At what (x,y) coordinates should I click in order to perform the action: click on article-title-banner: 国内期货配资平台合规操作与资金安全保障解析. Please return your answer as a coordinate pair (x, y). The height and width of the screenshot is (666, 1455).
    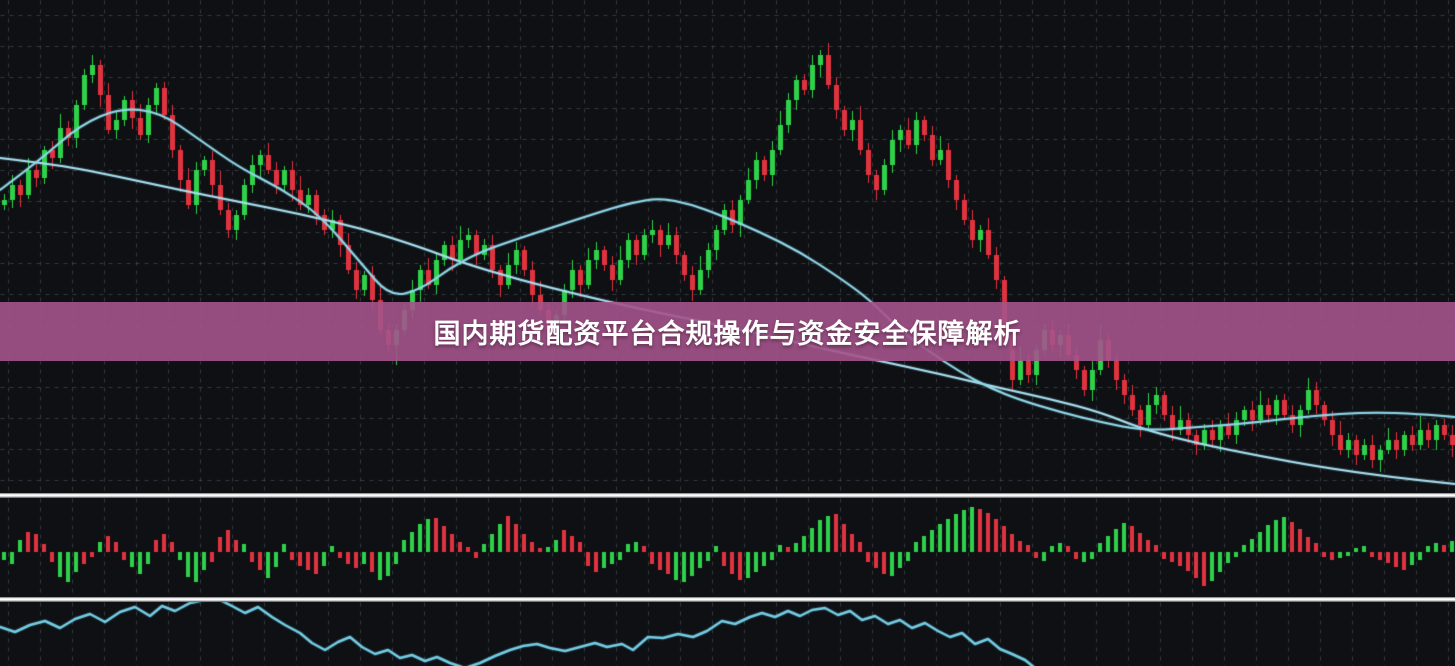
    Looking at the image, I should click on (727, 331).